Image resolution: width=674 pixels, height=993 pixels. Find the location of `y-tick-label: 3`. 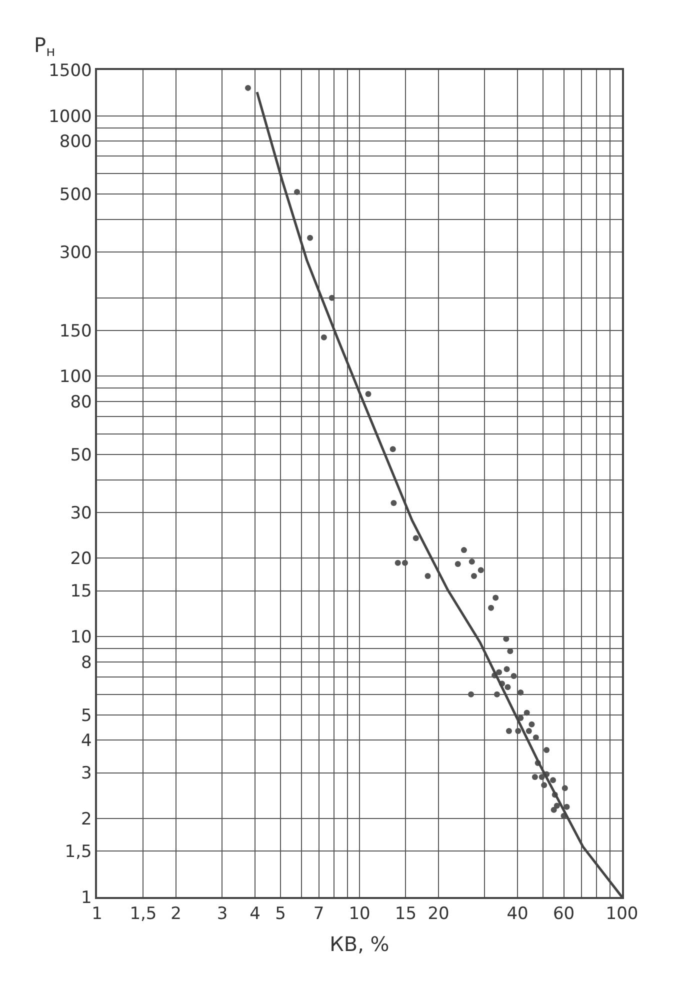

y-tick-label: 3 is located at coordinates (86, 774).